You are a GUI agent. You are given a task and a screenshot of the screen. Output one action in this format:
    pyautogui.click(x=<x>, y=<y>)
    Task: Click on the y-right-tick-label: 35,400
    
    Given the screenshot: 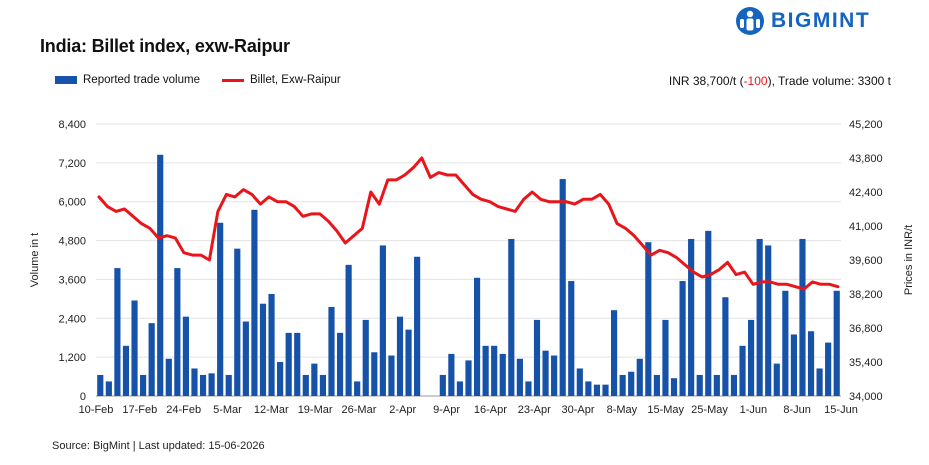 What is the action you would take?
    pyautogui.click(x=866, y=363)
    